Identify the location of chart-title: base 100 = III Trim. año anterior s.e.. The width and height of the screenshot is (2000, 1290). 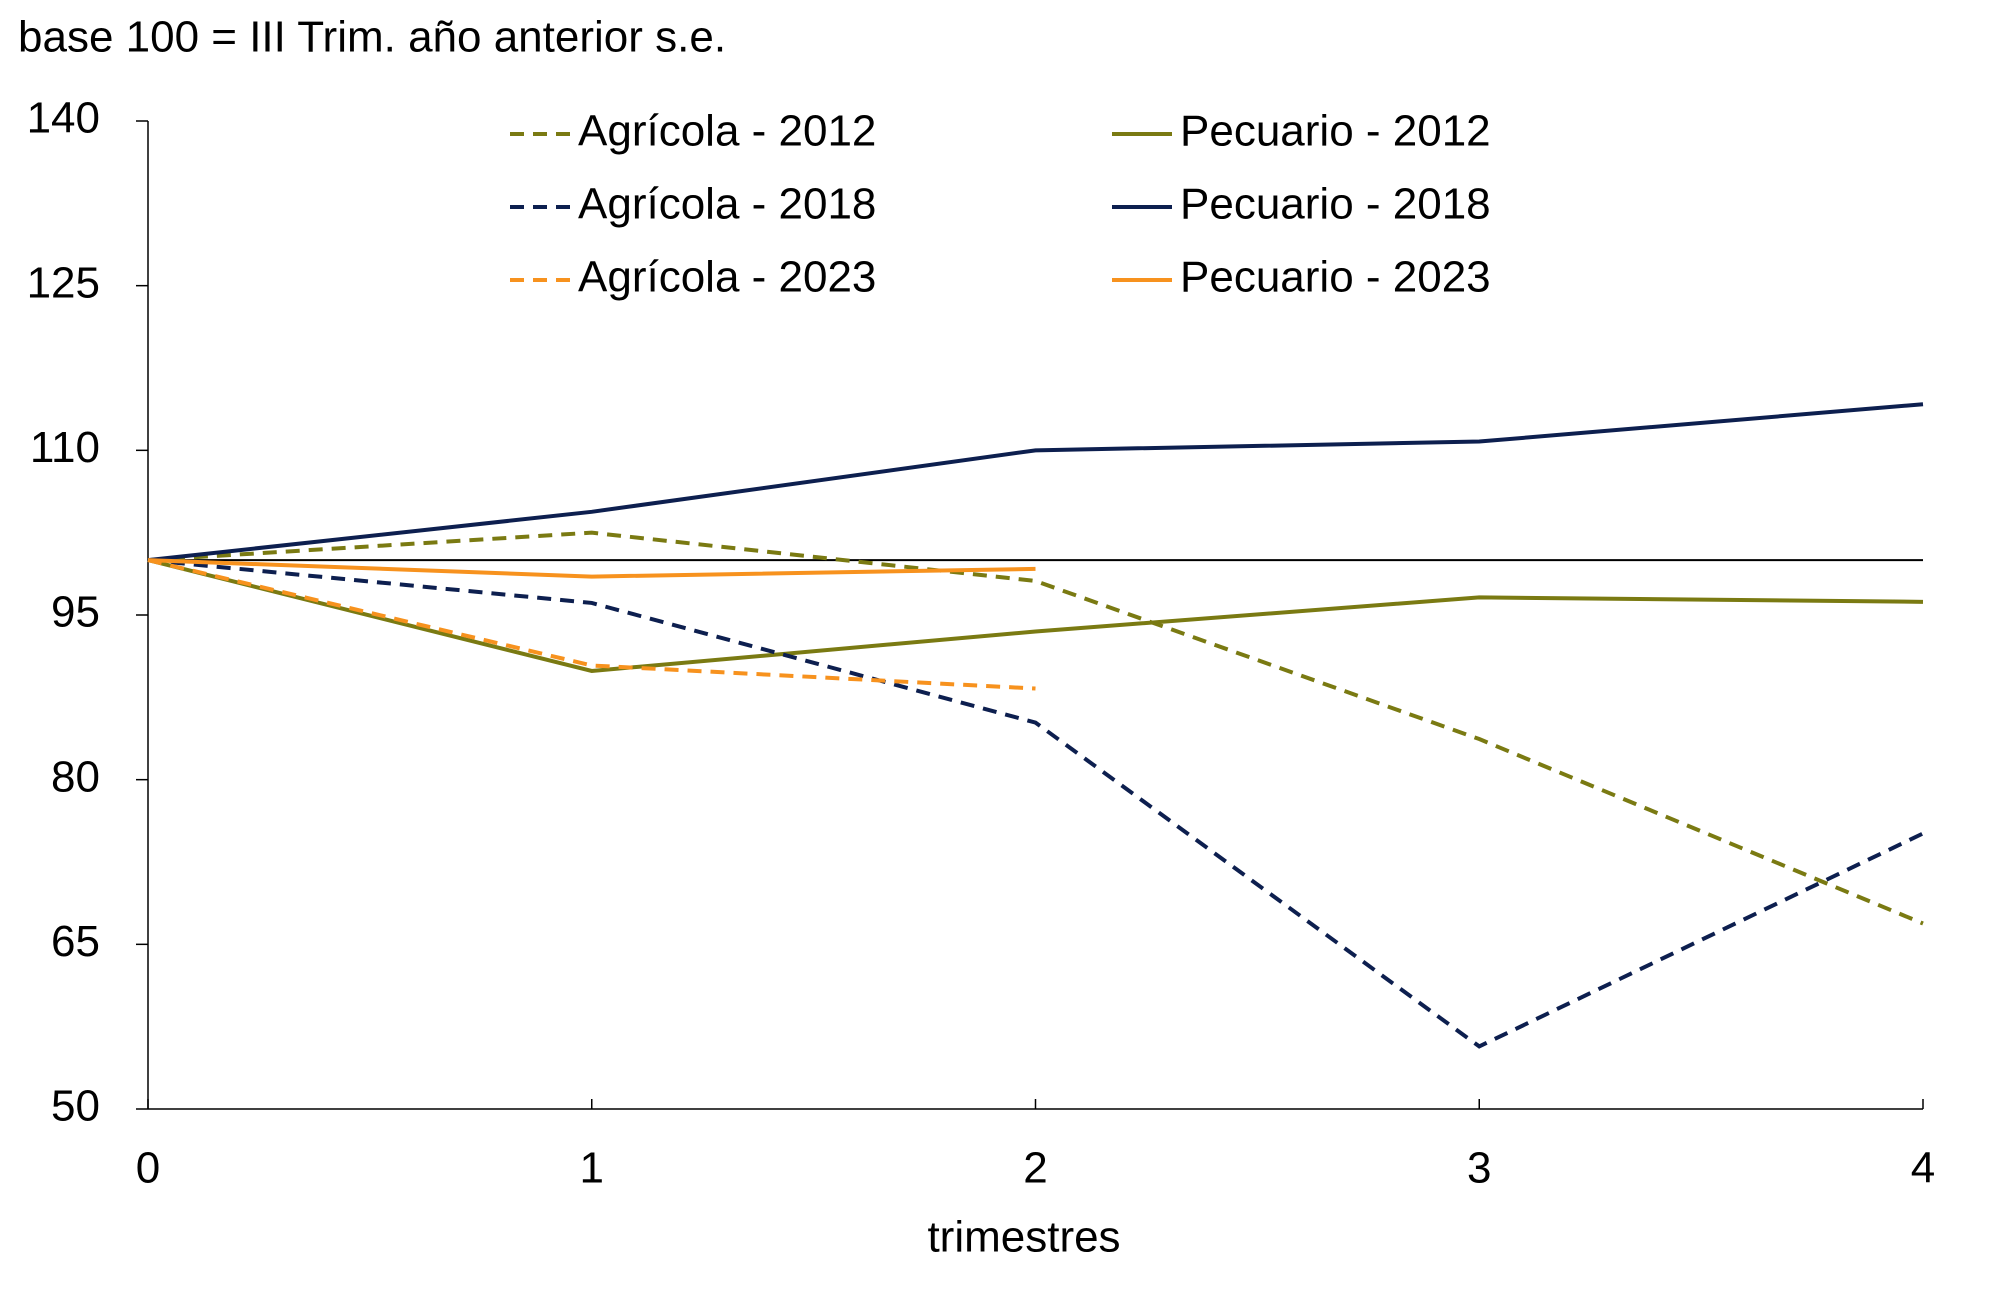
(372, 37).